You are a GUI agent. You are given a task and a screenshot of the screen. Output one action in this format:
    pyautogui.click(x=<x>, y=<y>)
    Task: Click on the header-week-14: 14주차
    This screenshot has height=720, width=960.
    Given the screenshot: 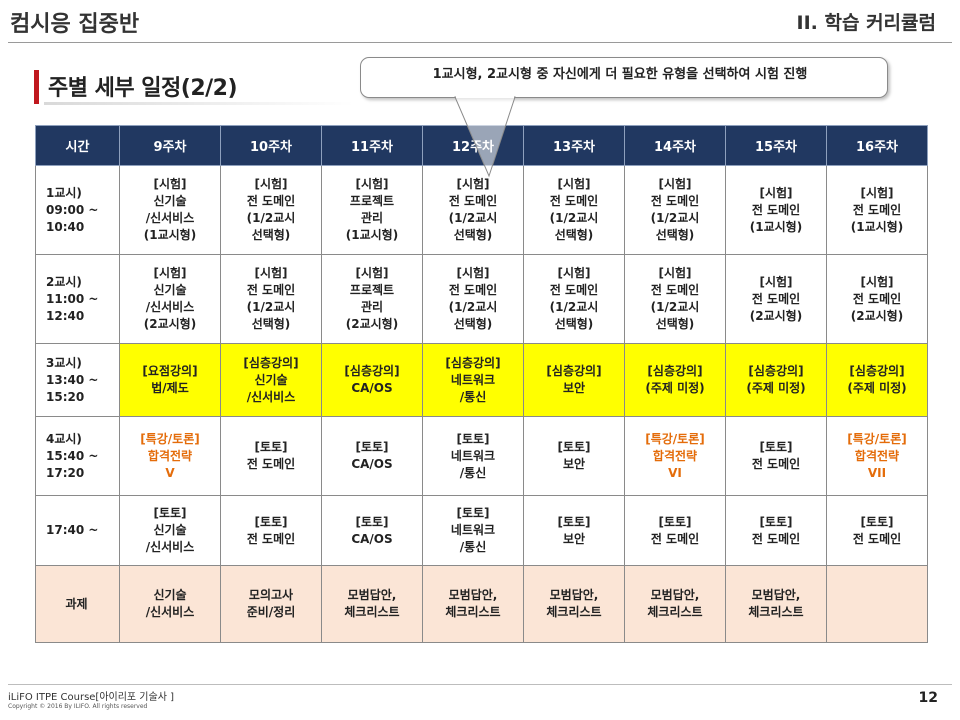 What is the action you would take?
    pyautogui.click(x=675, y=145)
    